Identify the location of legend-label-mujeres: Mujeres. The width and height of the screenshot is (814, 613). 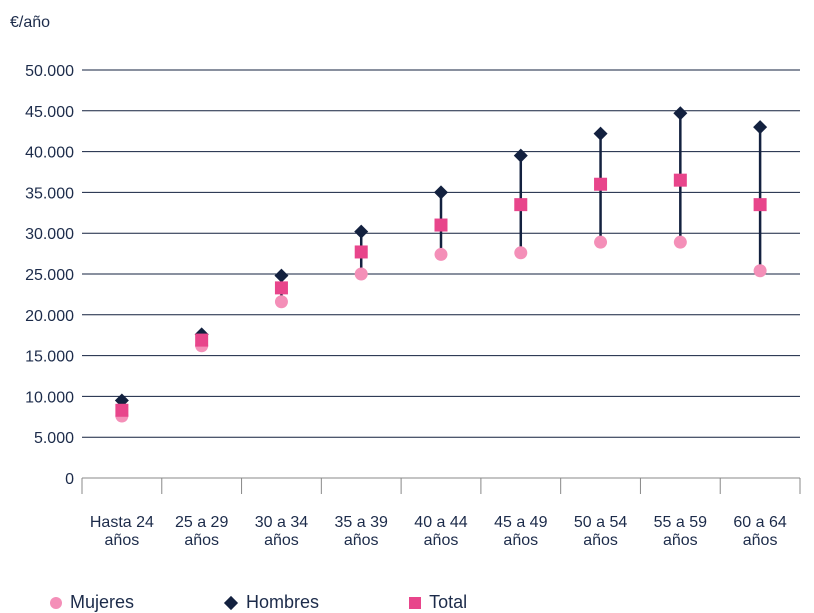
(102, 602).